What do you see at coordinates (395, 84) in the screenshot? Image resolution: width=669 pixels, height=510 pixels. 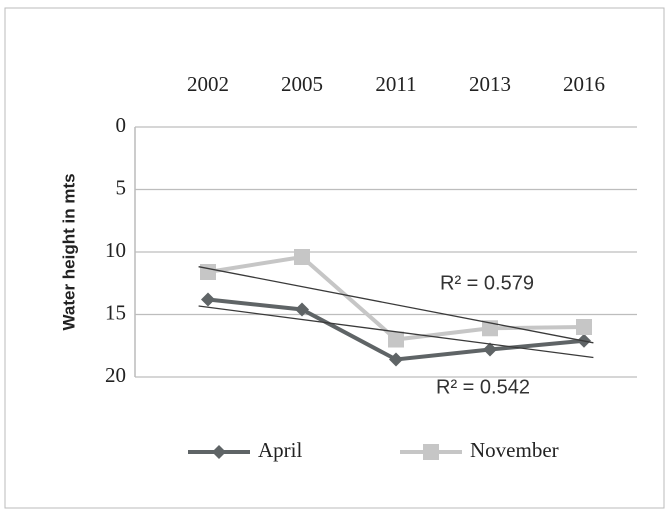 I see `x-tick-label: 2011` at bounding box center [395, 84].